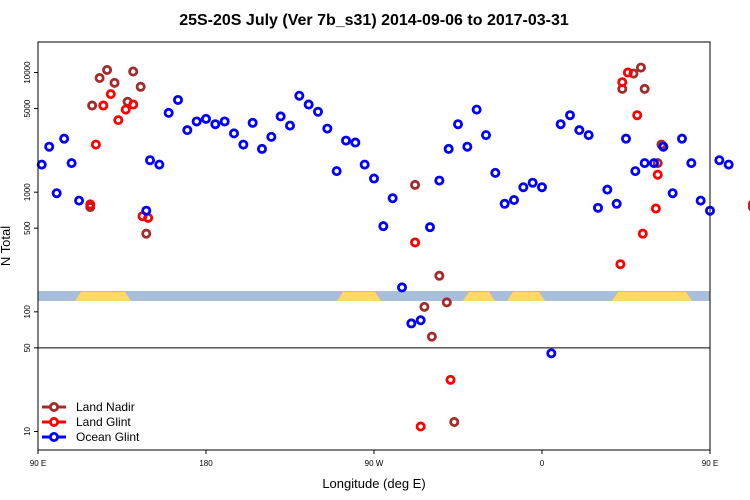 This screenshot has width=750, height=500. I want to click on legend-marker-ocean-glint, so click(54, 436).